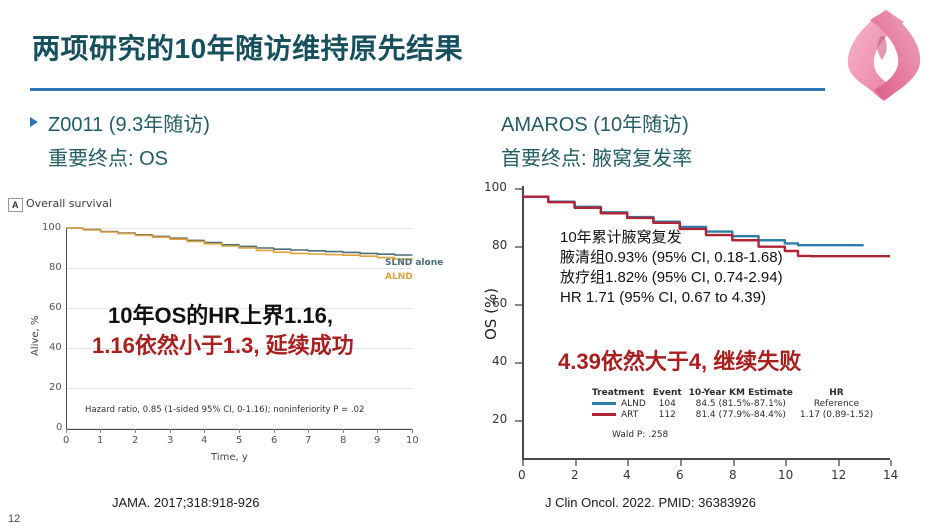  I want to click on x-axis-line-right, so click(706, 459).